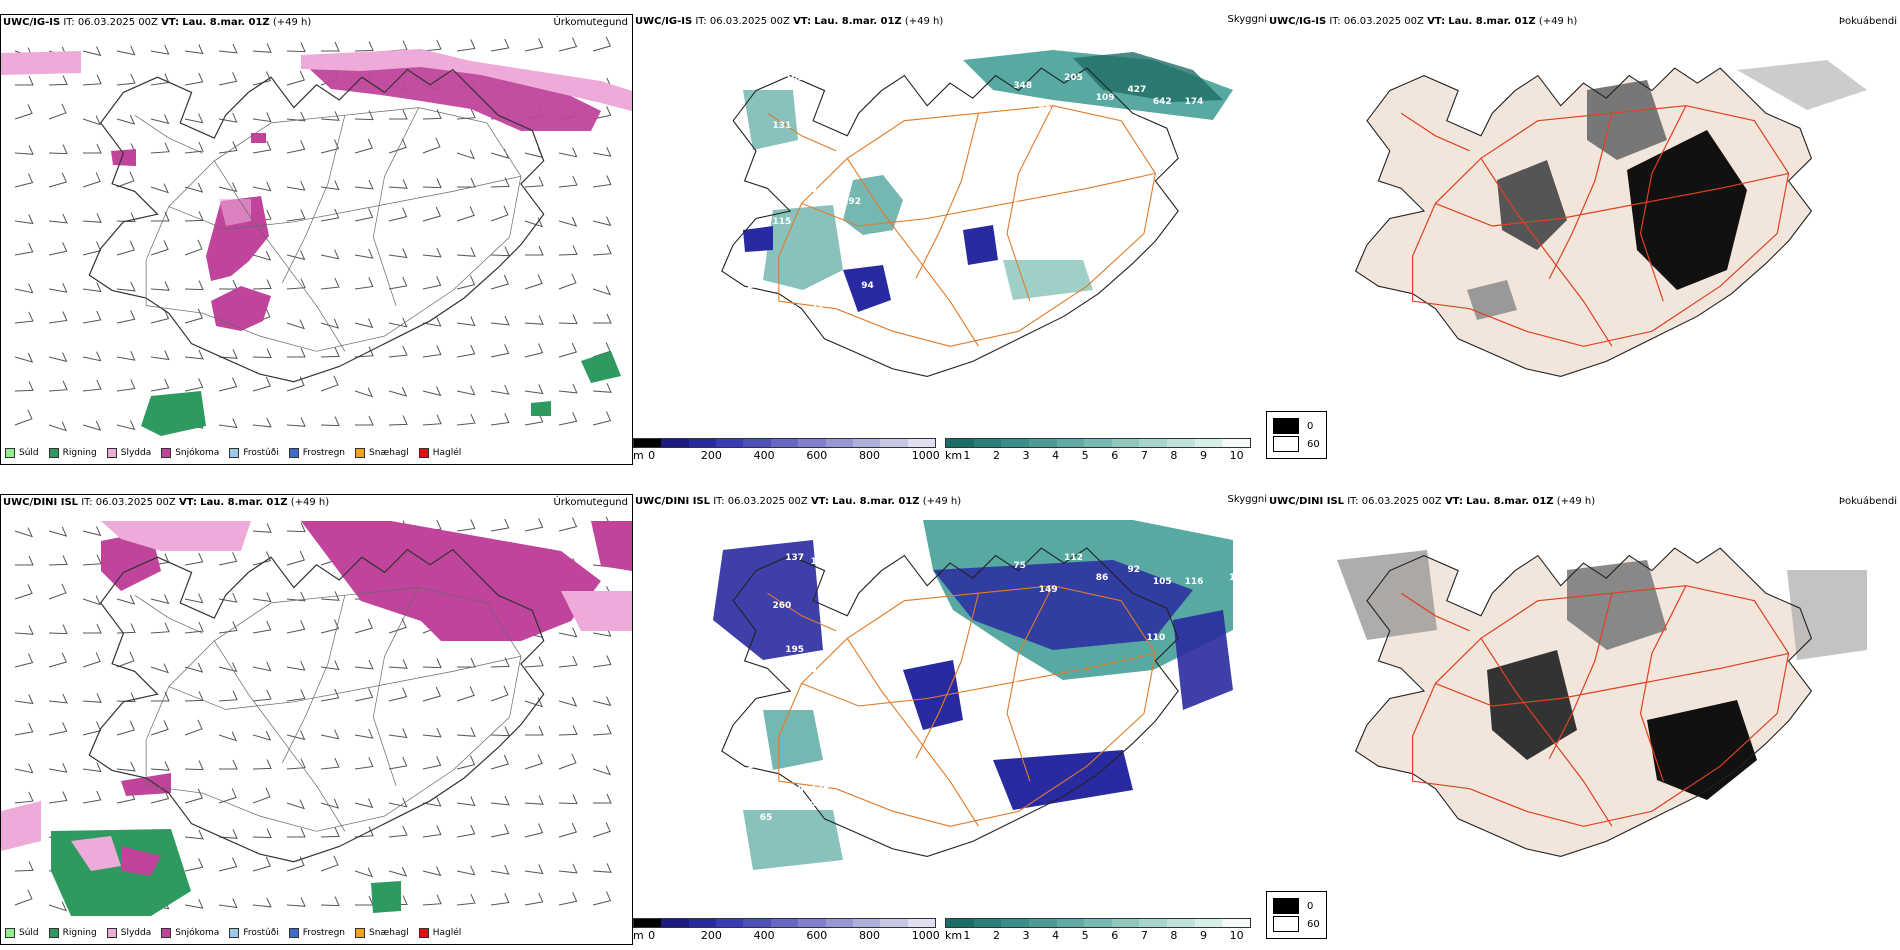  What do you see at coordinates (1236, 935) in the screenshot?
I see `colorbar-tick: 10` at bounding box center [1236, 935].